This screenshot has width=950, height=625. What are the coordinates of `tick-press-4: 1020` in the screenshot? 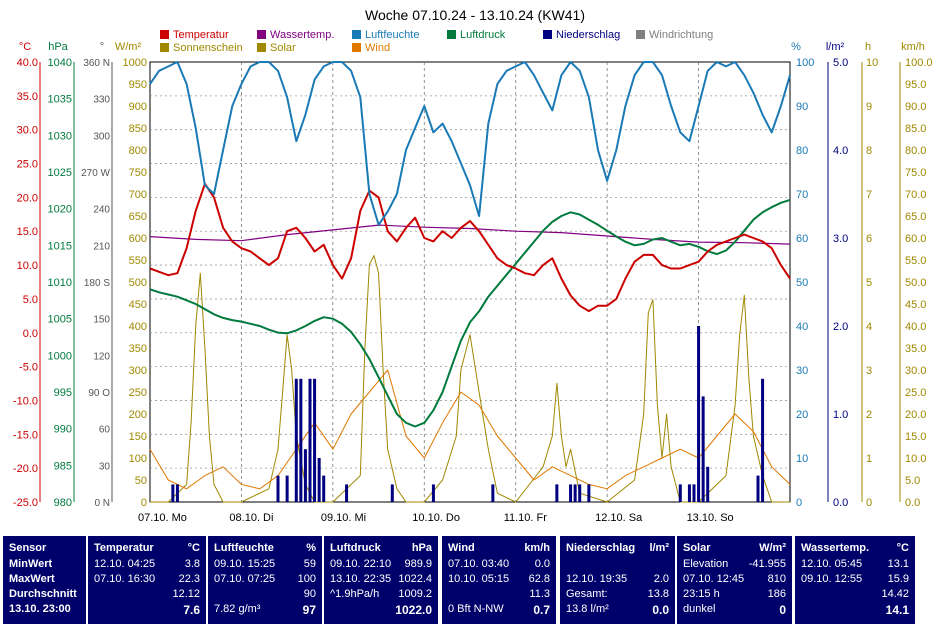 It's located at (60, 210).